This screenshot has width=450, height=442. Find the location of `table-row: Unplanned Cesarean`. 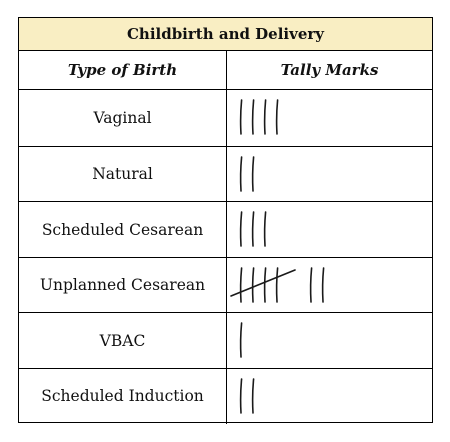

table-row: Unplanned Cesarean is located at coordinates (225, 284).